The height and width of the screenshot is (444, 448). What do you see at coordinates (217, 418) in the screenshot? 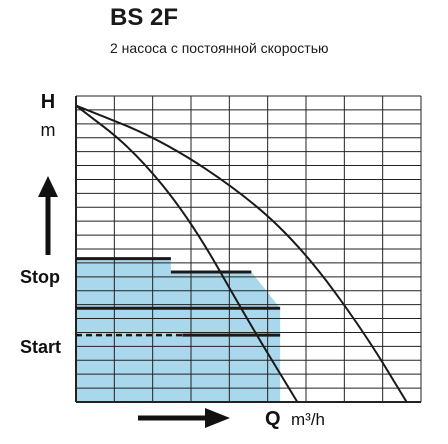
I see `right-arrow-head-icon` at bounding box center [217, 418].